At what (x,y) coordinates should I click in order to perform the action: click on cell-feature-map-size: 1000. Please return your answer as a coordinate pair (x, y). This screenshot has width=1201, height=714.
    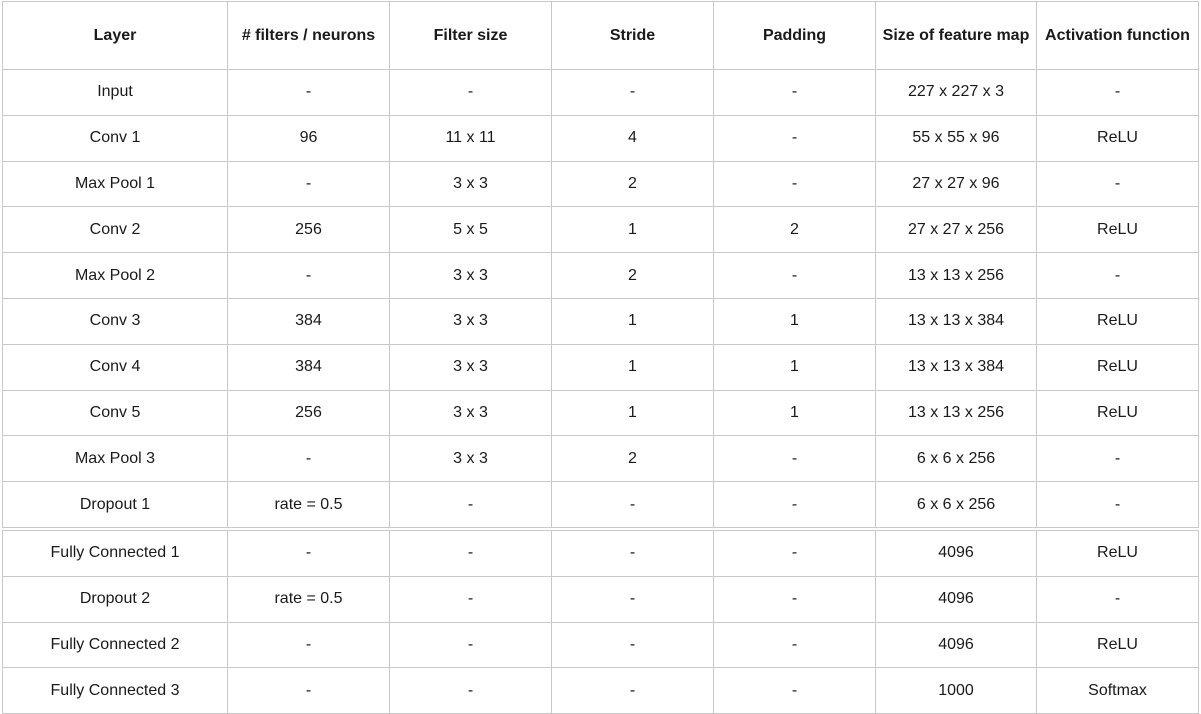
    Looking at the image, I should click on (956, 690).